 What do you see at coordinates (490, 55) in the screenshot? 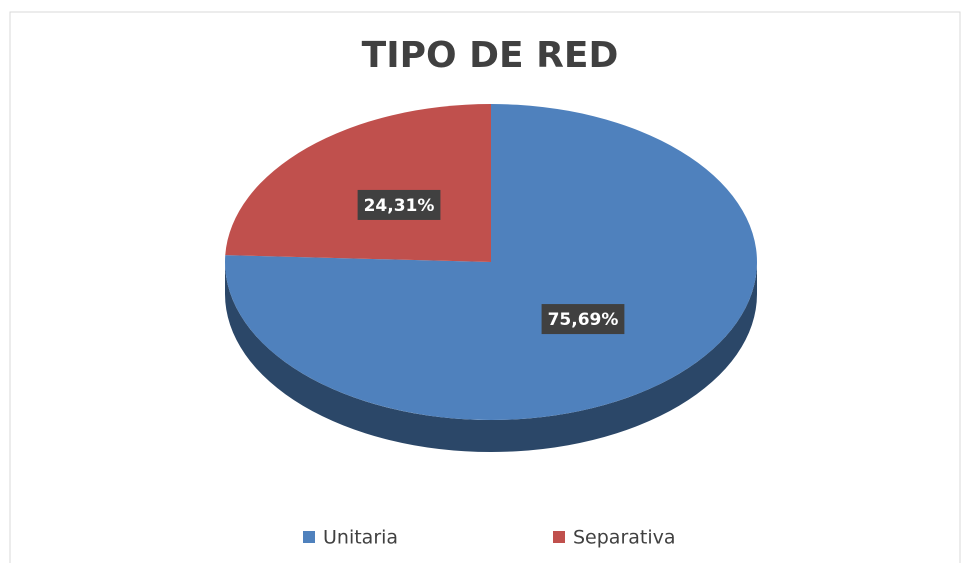
I see `chart-title: TIPO DE RED` at bounding box center [490, 55].